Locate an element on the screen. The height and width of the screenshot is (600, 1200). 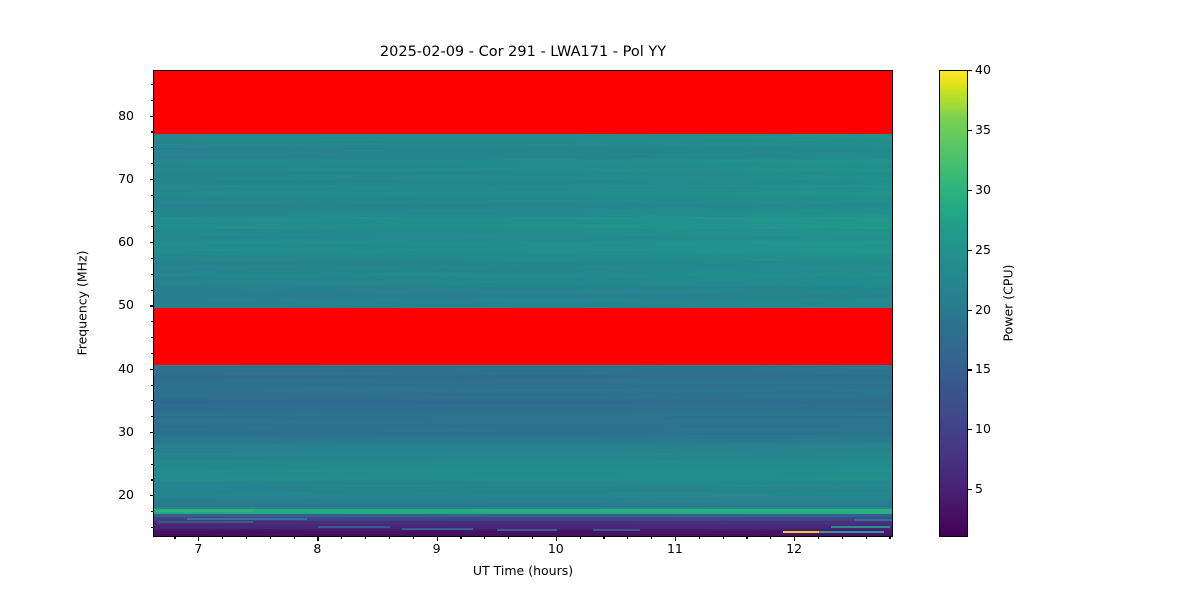
x-axis-label: UT Time (hours) is located at coordinates (523, 570).